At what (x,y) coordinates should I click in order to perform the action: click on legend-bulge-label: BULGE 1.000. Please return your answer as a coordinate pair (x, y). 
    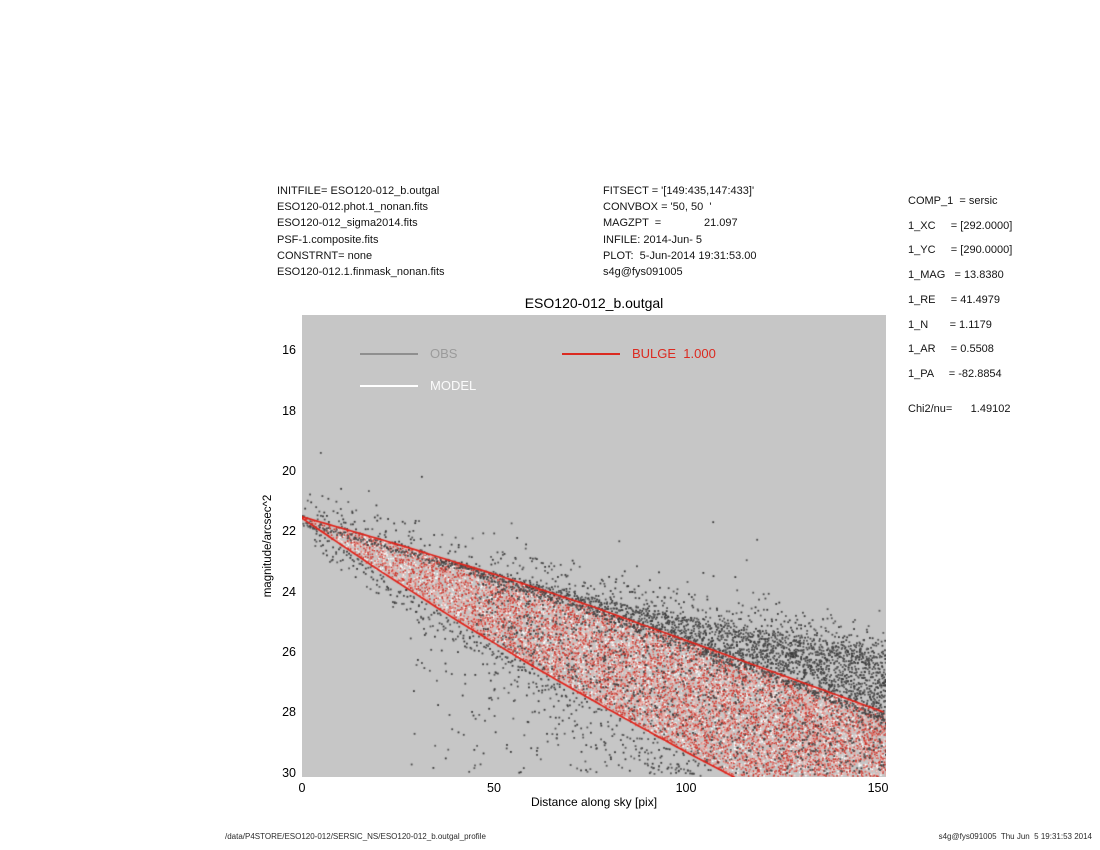
    Looking at the image, I should click on (674, 353).